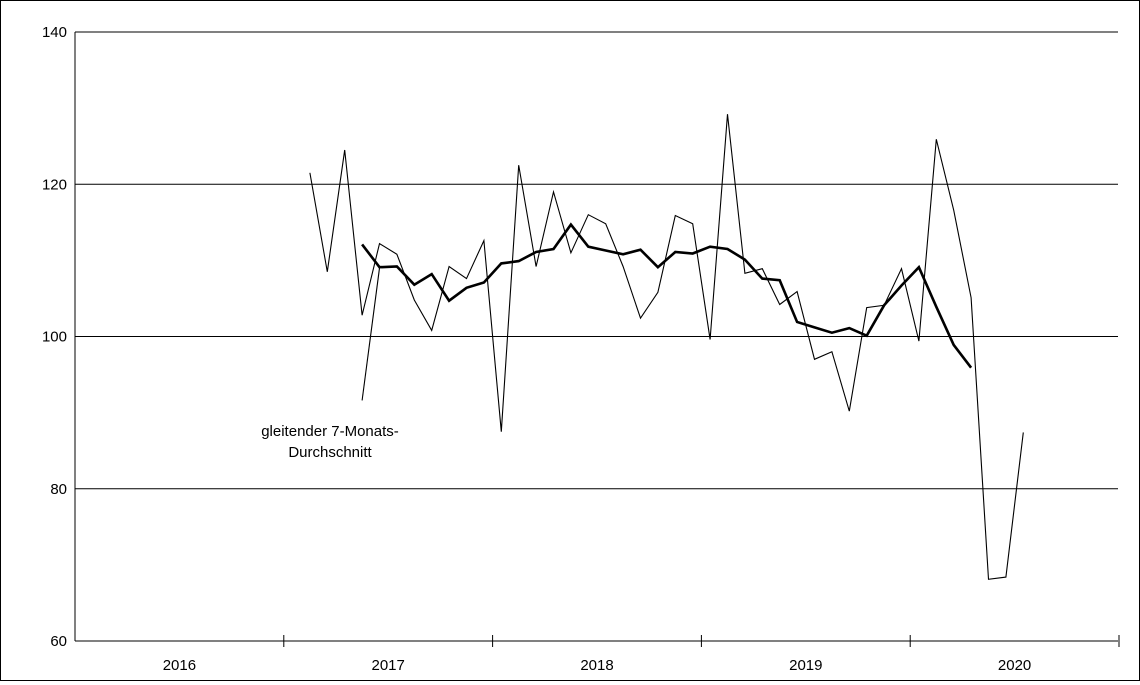  What do you see at coordinates (179, 665) in the screenshot?
I see `x-tick-label: 2016` at bounding box center [179, 665].